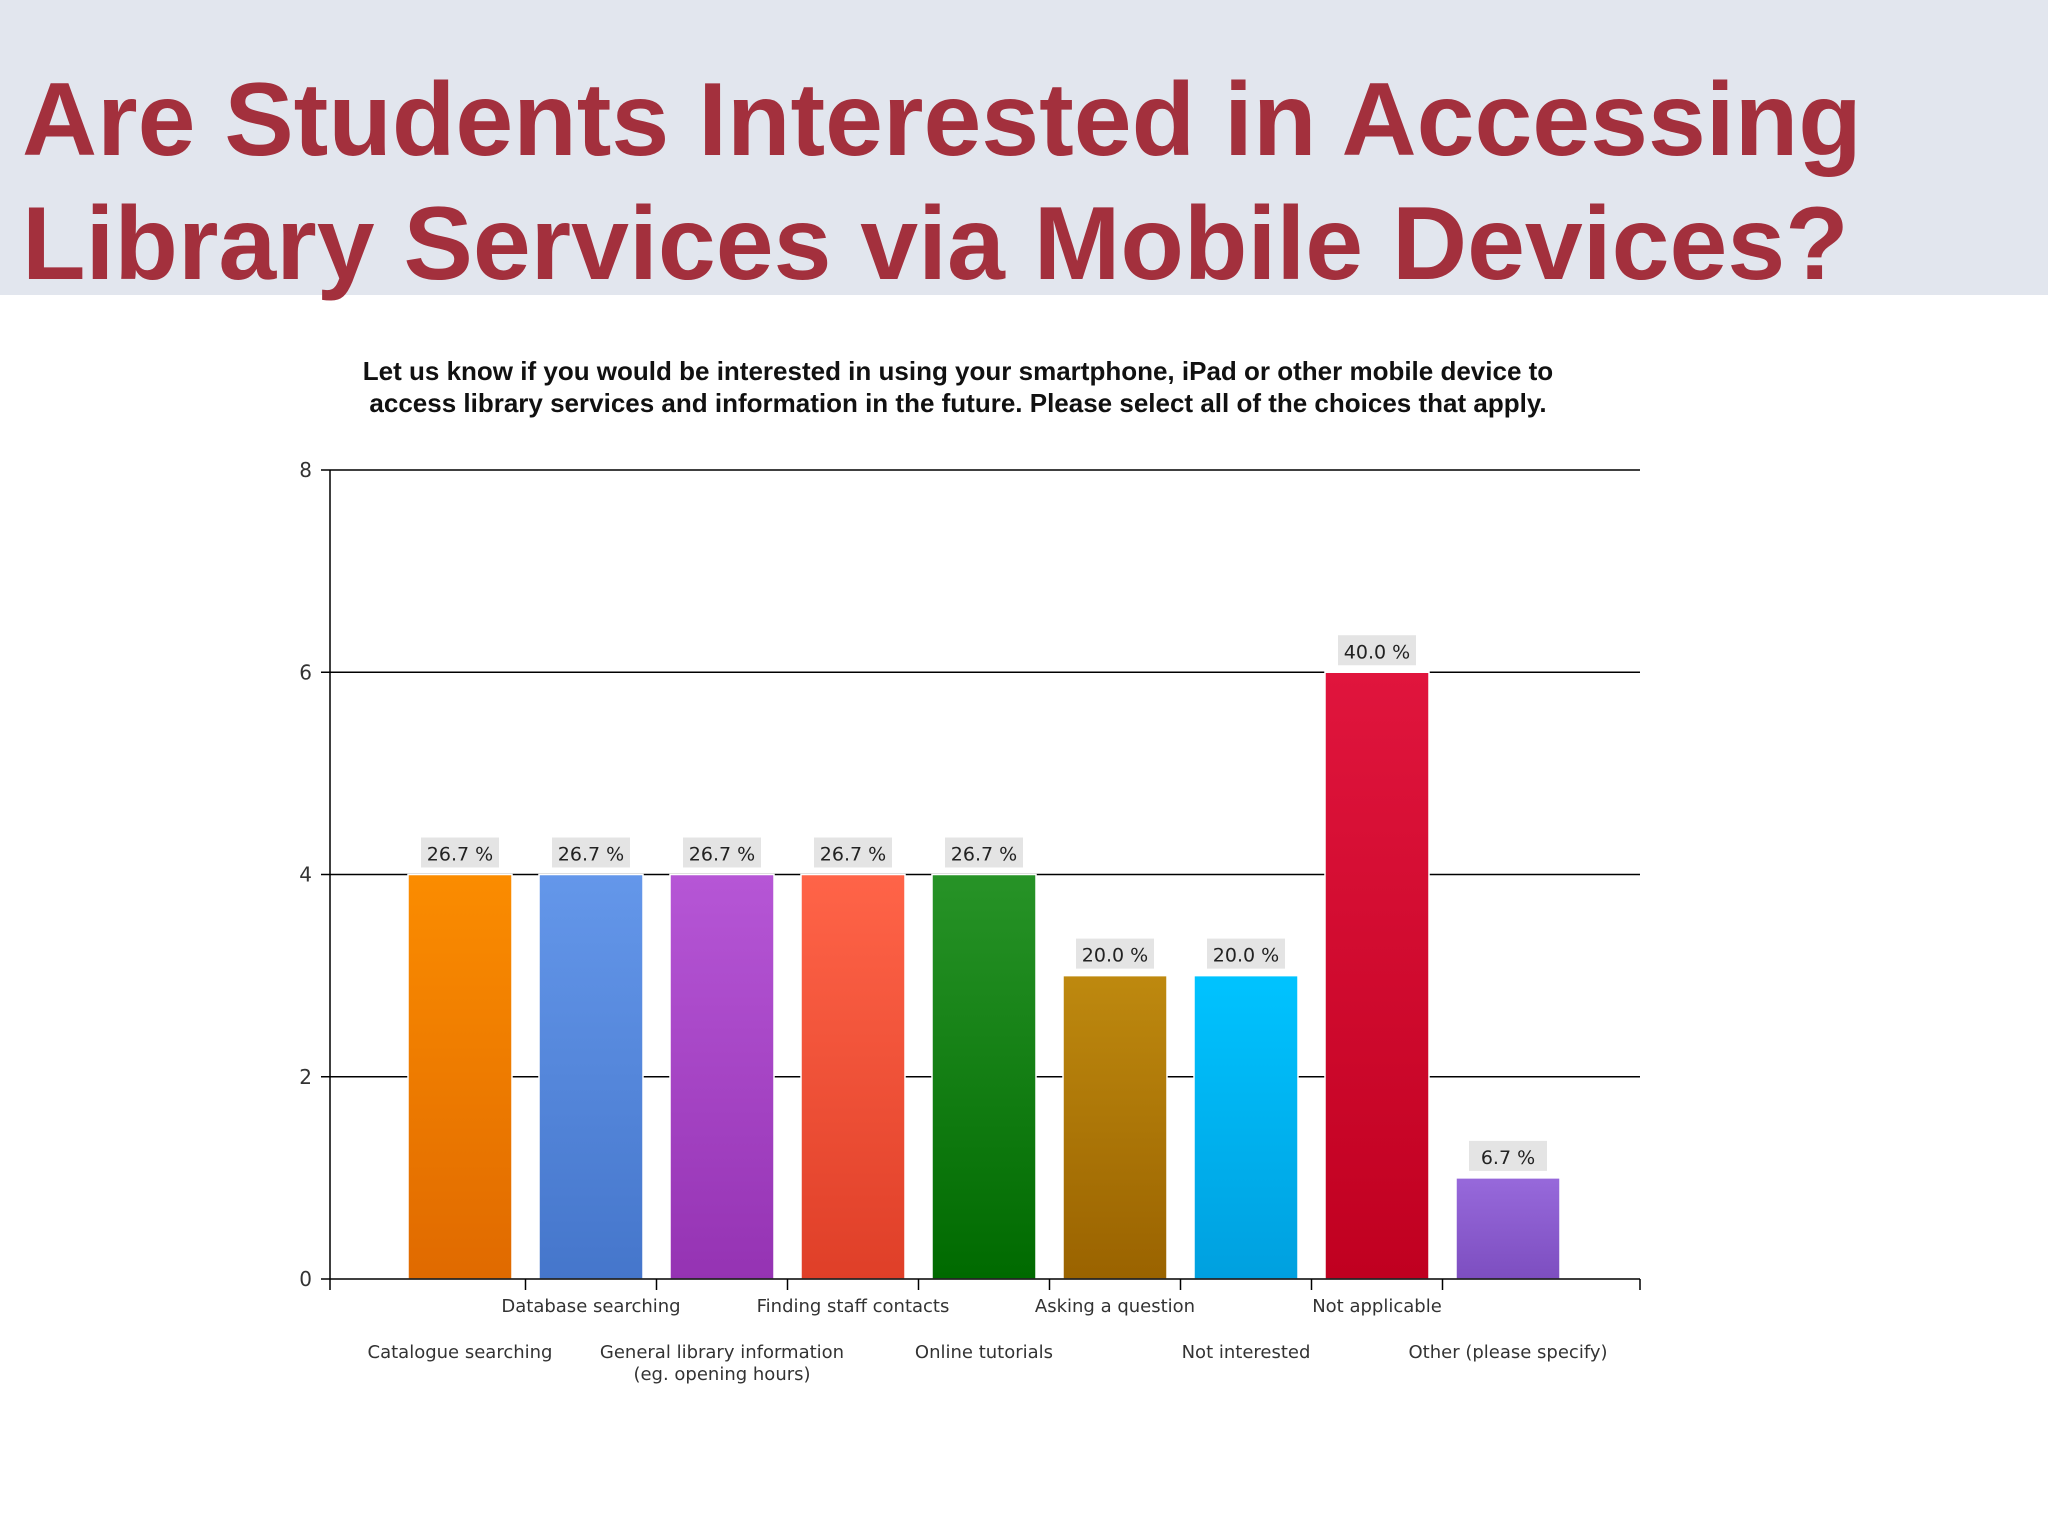 This screenshot has height=1536, width=2048. Describe the element at coordinates (590, 1306) in the screenshot. I see `category-label: Database searching` at that location.